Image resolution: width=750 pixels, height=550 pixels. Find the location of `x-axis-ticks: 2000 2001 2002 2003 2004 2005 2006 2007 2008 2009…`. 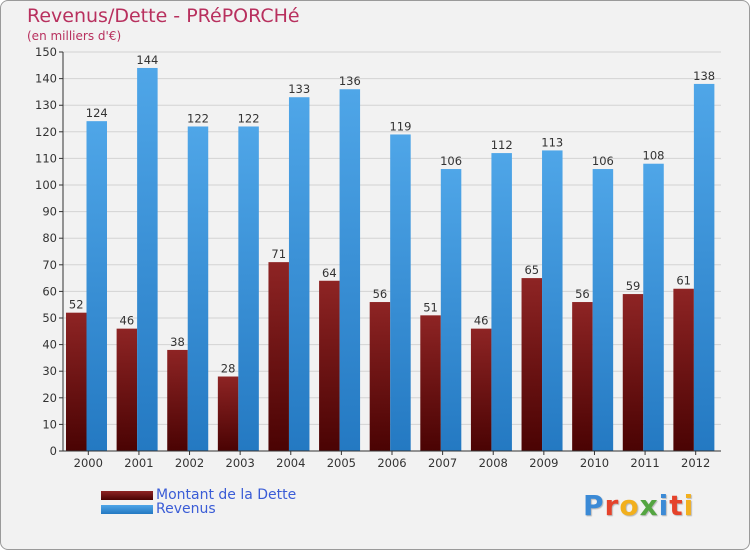

x-axis-ticks: 2000 2001 2002 2003 2004 2005 2006 2007 2008 2009… is located at coordinates (392, 460).